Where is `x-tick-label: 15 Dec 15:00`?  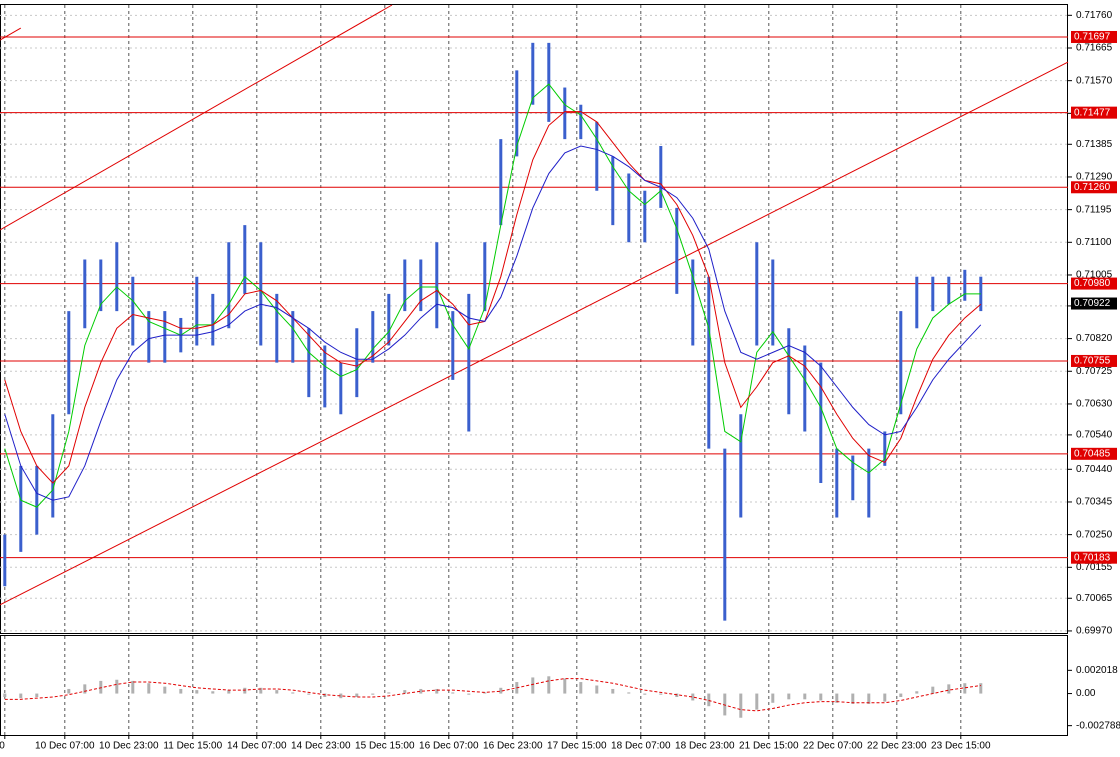
x-tick-label: 15 Dec 15:00 is located at coordinates (385, 746).